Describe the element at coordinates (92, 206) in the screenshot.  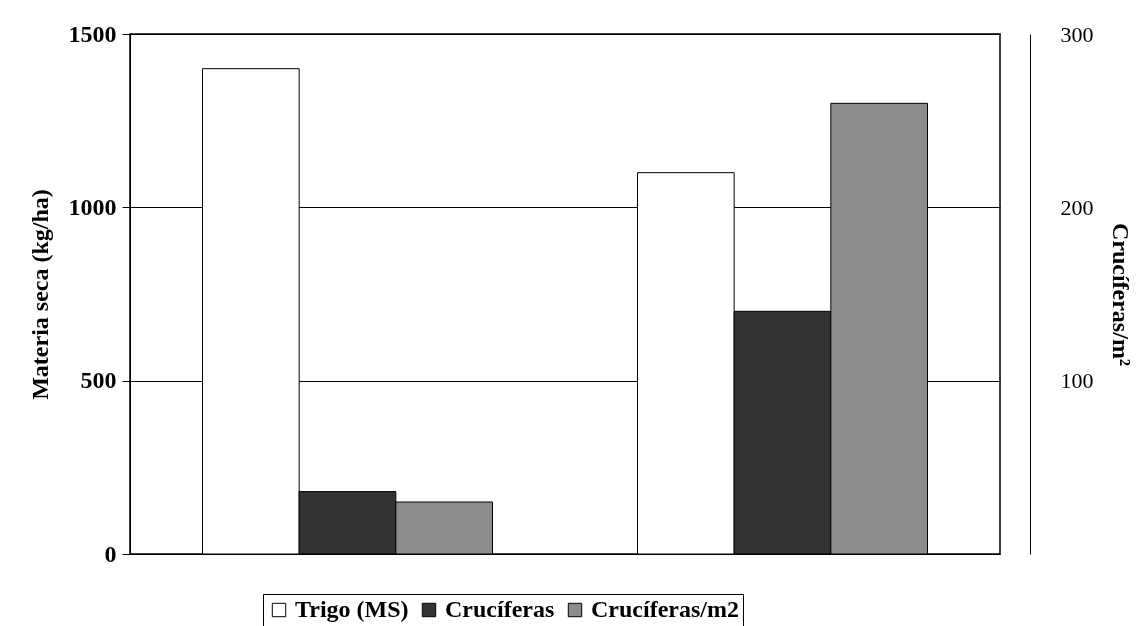
I see `y-tick-label: 1000` at that location.